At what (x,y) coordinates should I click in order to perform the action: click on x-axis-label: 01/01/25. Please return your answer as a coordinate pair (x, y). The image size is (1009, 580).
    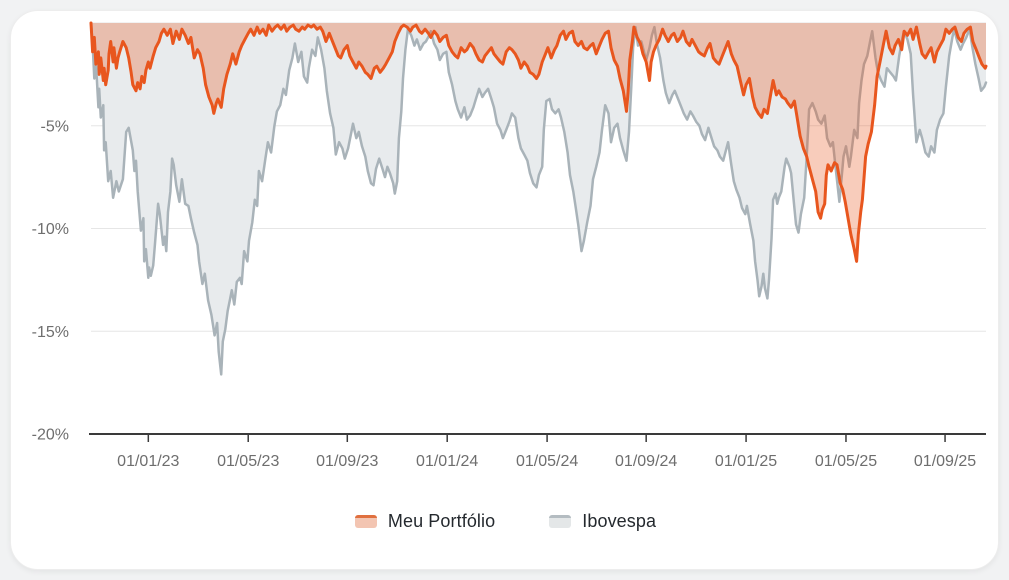
    Looking at the image, I should click on (746, 461).